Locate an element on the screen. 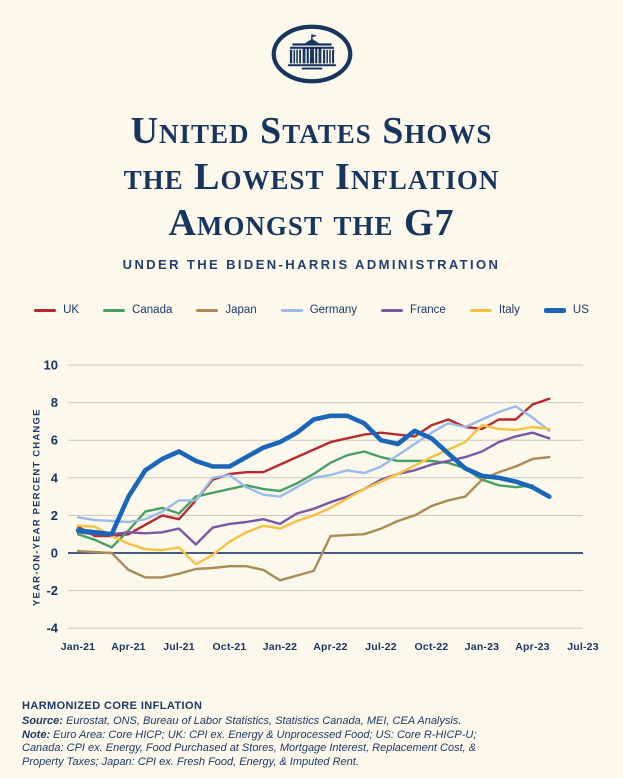 This screenshot has width=623, height=778. y-tick-label: 4 is located at coordinates (55, 477).